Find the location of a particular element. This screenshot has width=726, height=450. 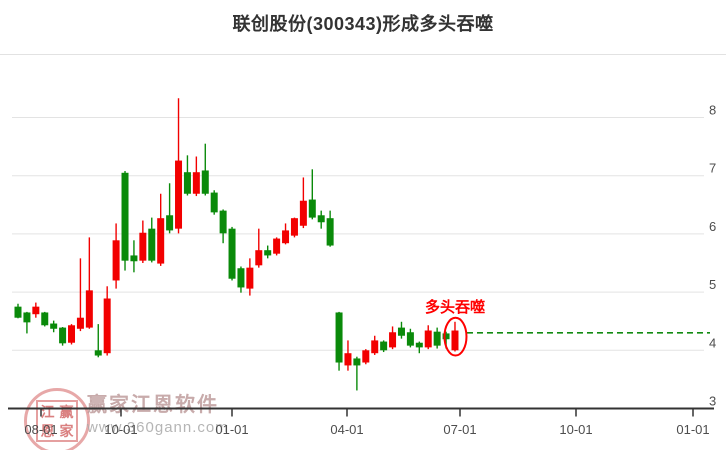

x-axis-tick-label: 08-01 is located at coordinates (40, 429).